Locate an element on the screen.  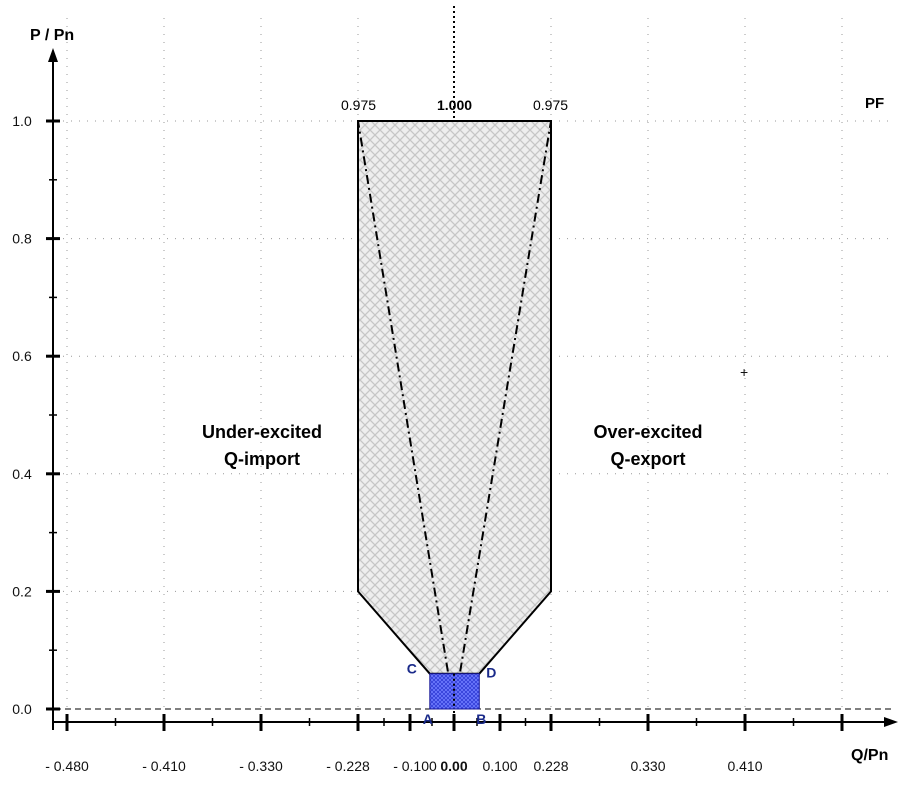
pf-value-right: 0.975 is located at coordinates (550, 105).